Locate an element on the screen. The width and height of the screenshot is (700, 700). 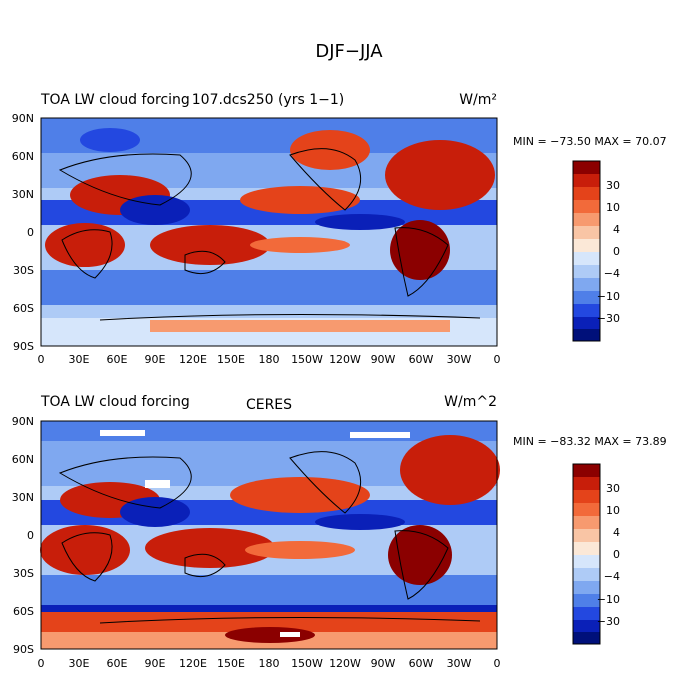
lon-tick-label: 120W is located at coordinates (345, 359).